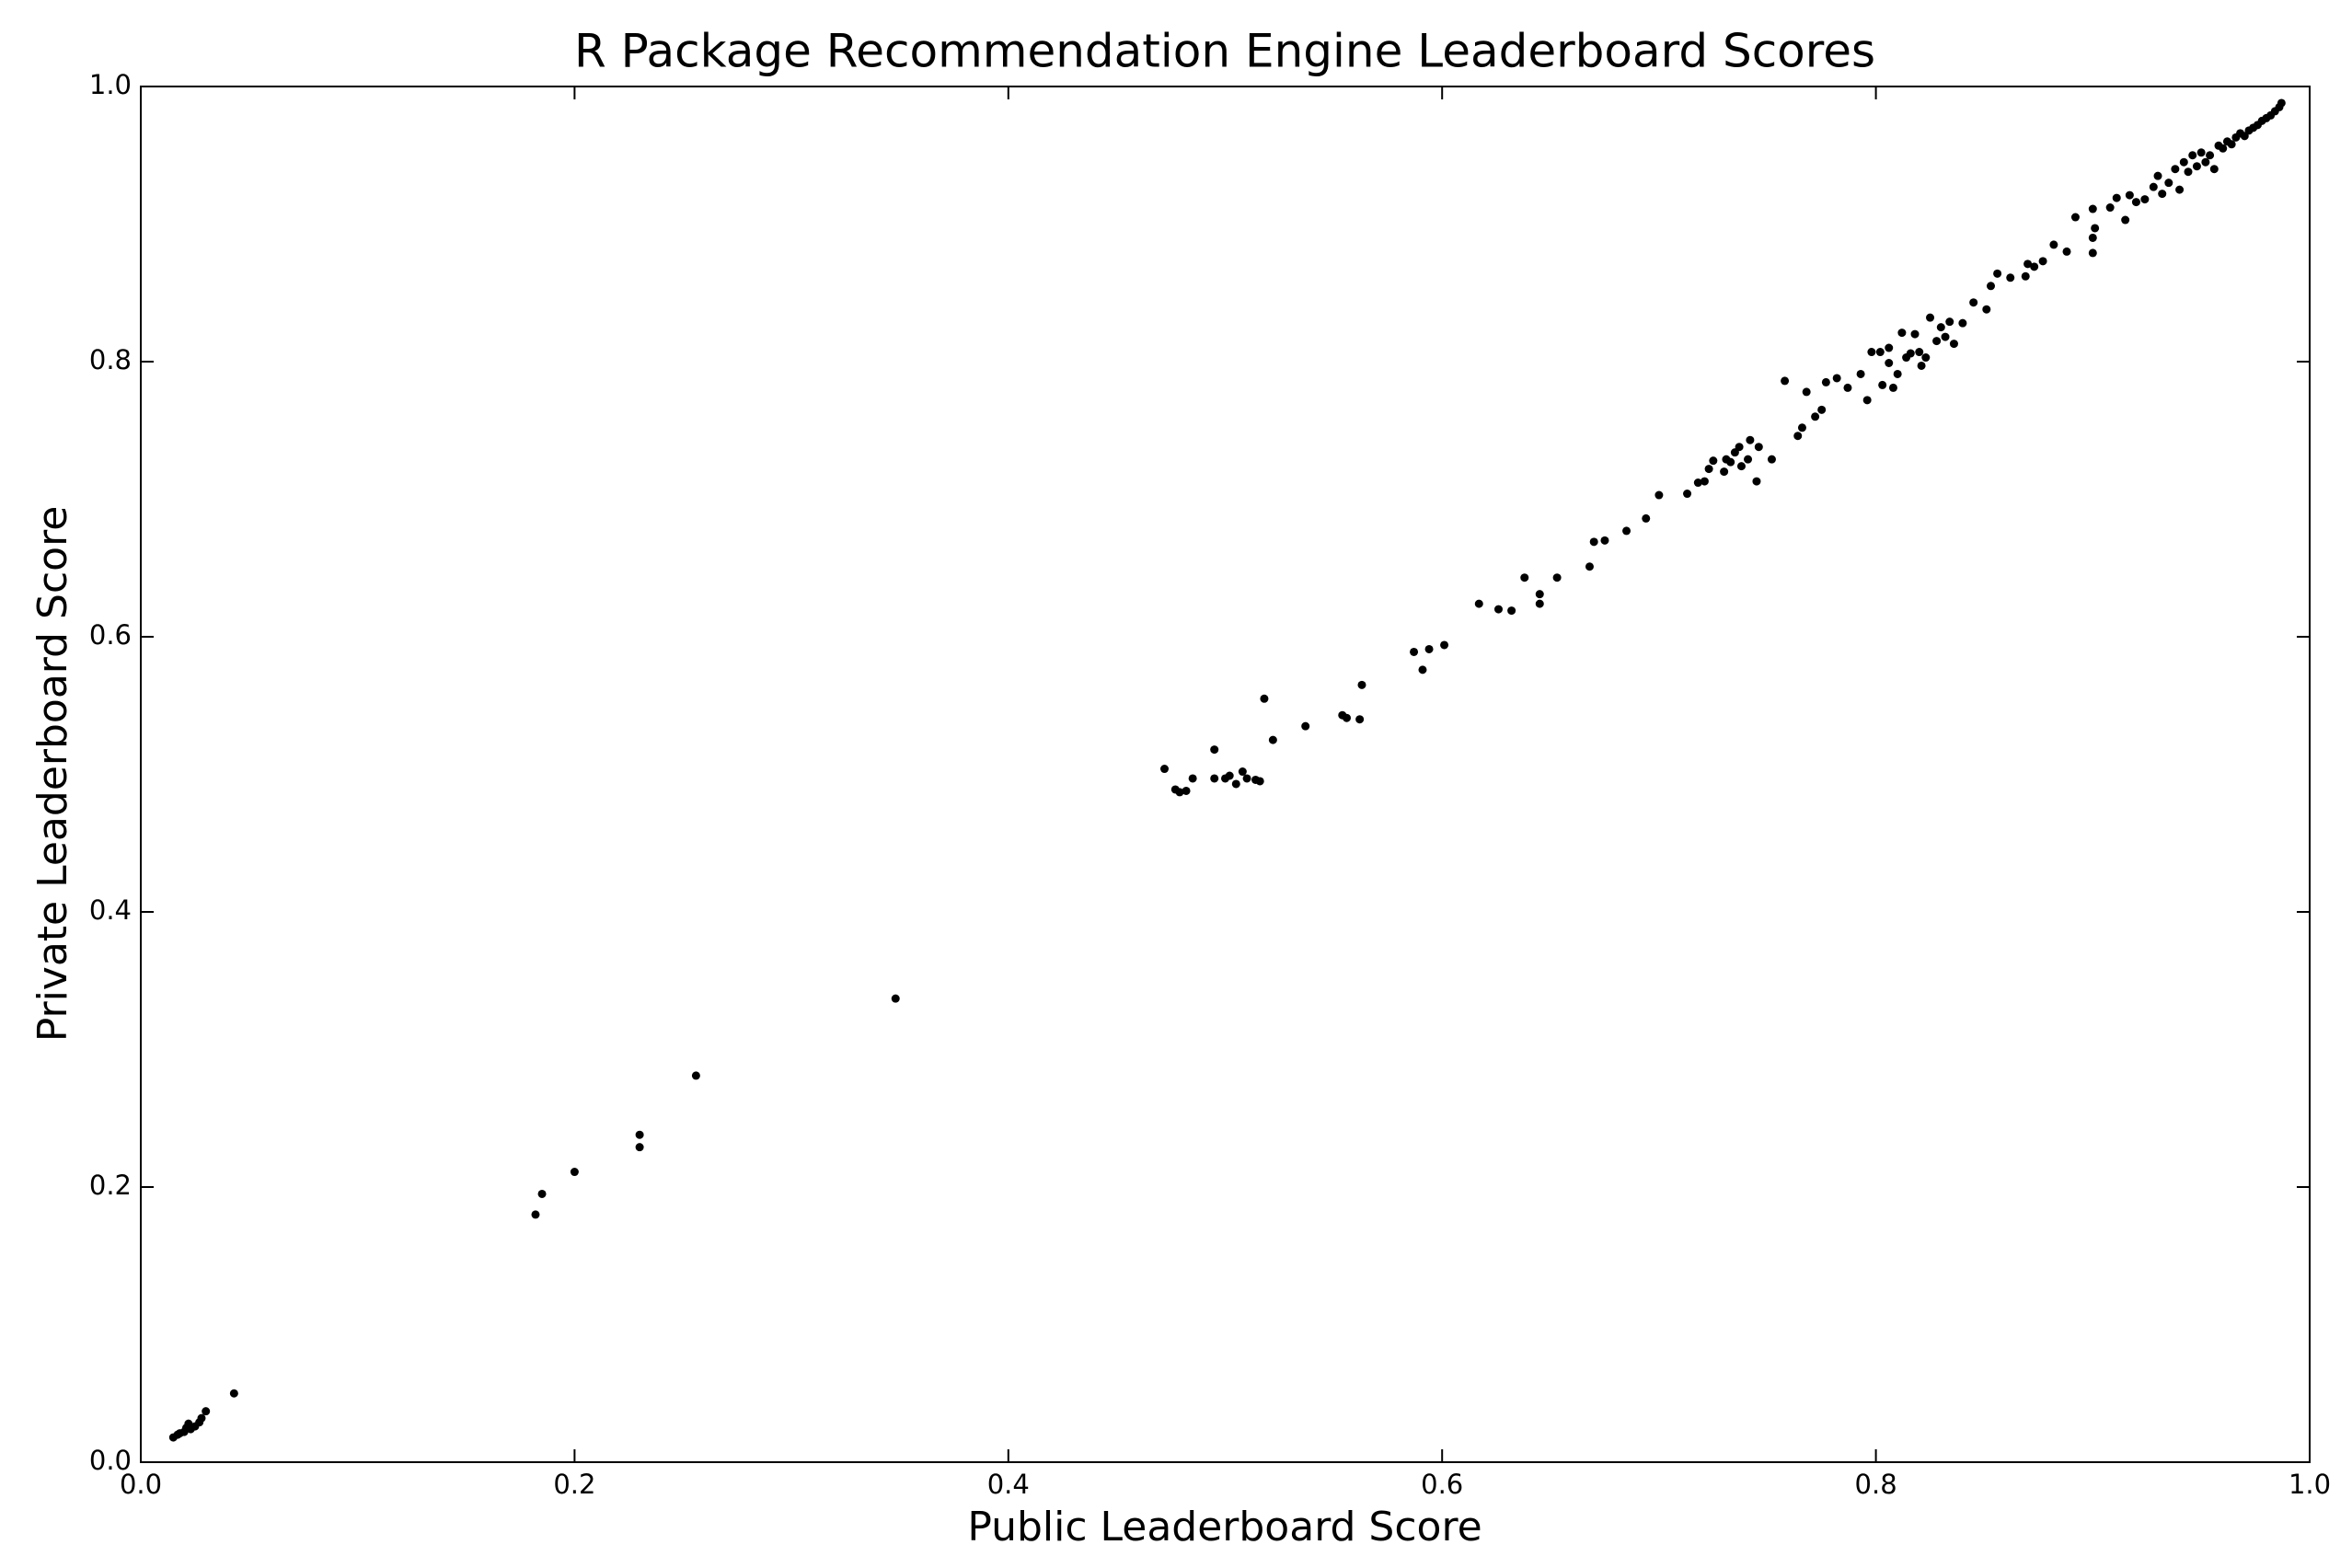 The width and height of the screenshot is (2352, 1568). What do you see at coordinates (110, 84) in the screenshot?
I see `y-tick-label: 1.0` at bounding box center [110, 84].